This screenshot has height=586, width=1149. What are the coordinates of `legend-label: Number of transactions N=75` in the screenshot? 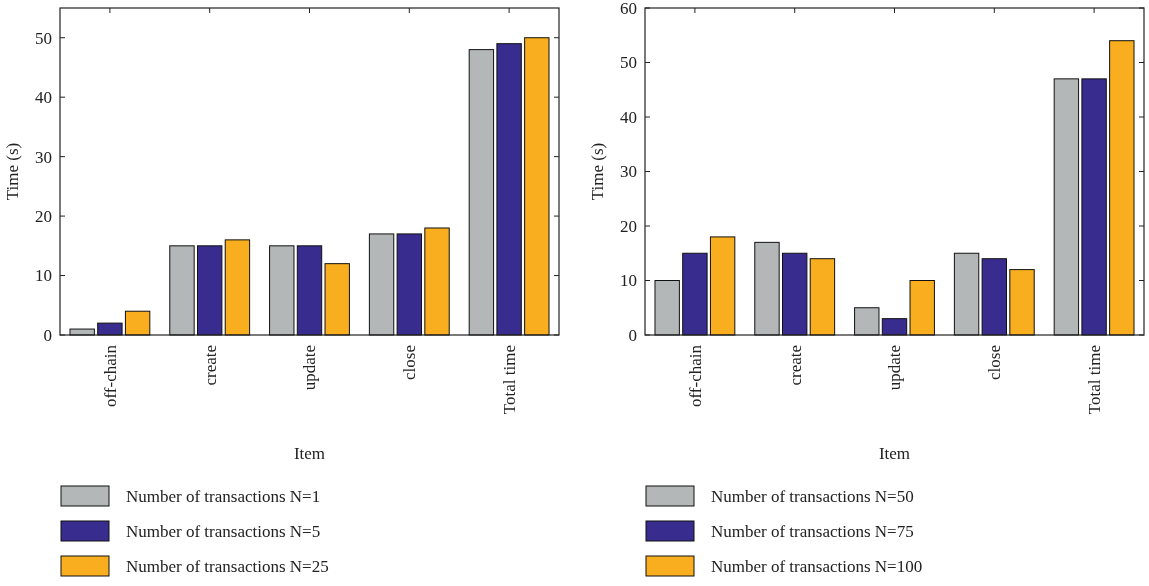 It's located at (812, 531).